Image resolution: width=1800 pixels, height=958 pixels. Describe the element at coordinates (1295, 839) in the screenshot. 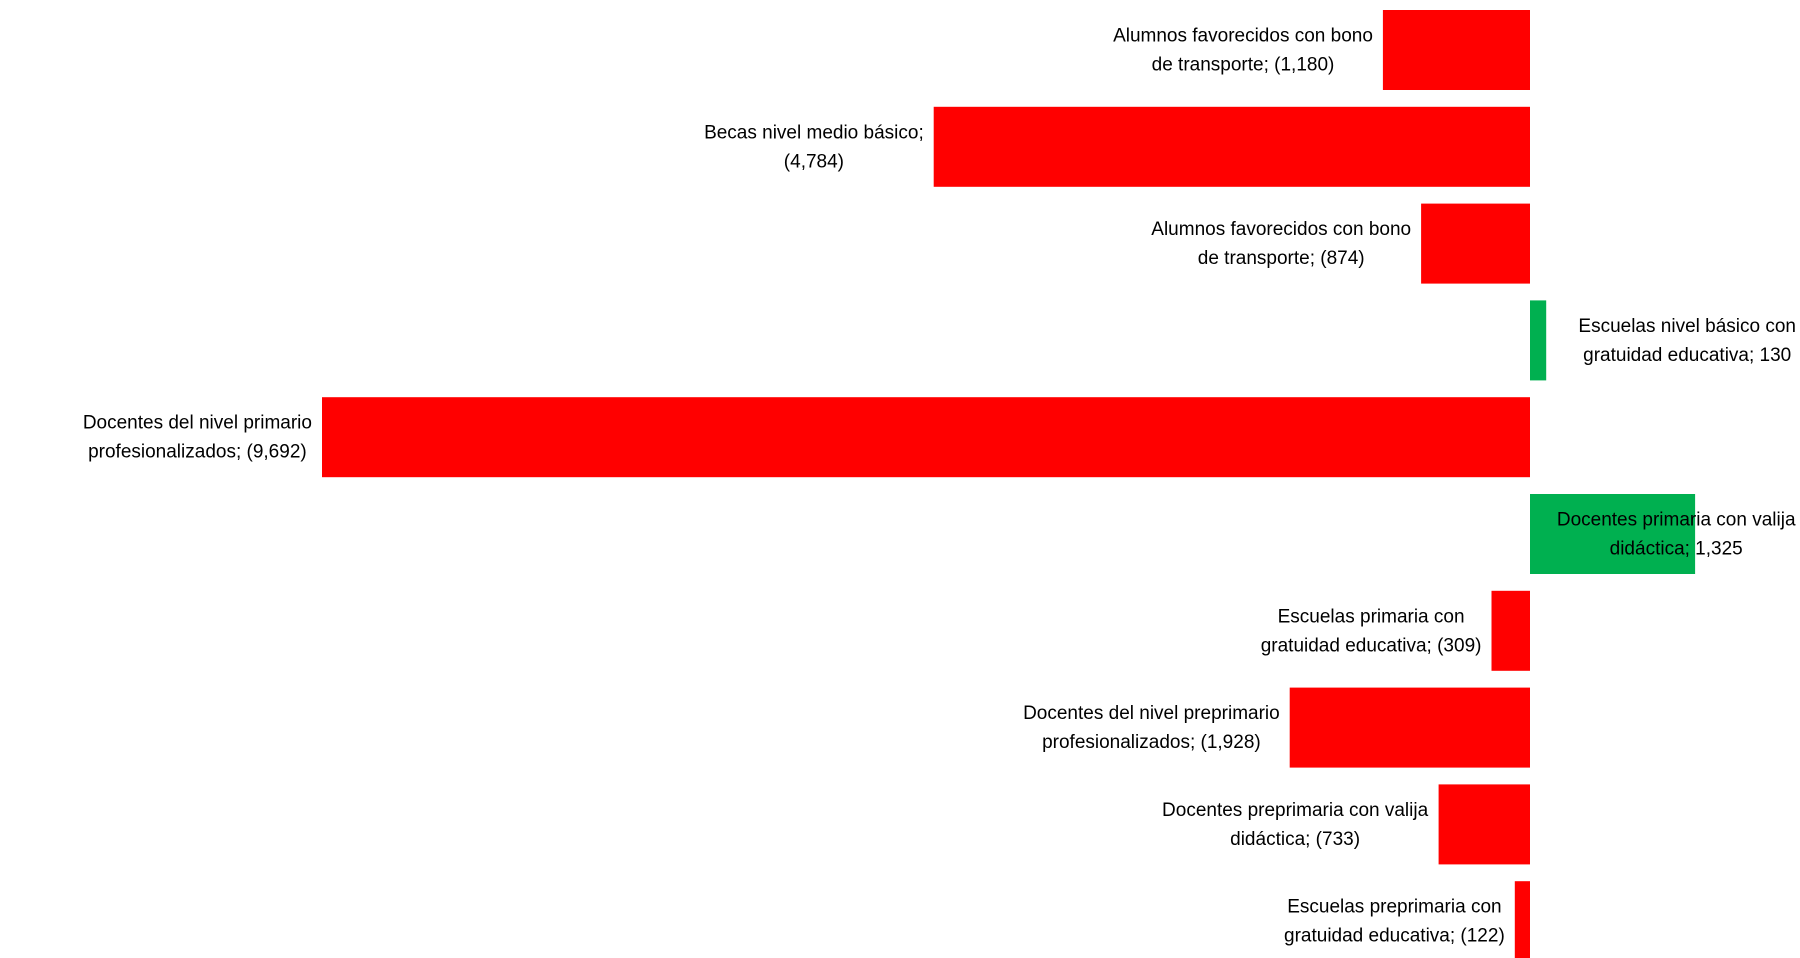

I see `bar-label-line: didáctica; (733)` at that location.